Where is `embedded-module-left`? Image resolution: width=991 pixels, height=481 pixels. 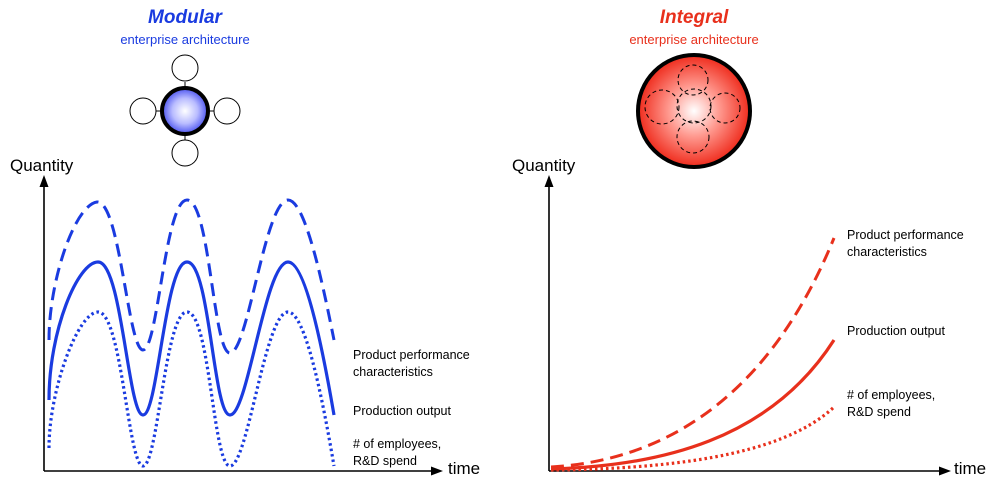 embedded-module-left is located at coordinates (662, 107).